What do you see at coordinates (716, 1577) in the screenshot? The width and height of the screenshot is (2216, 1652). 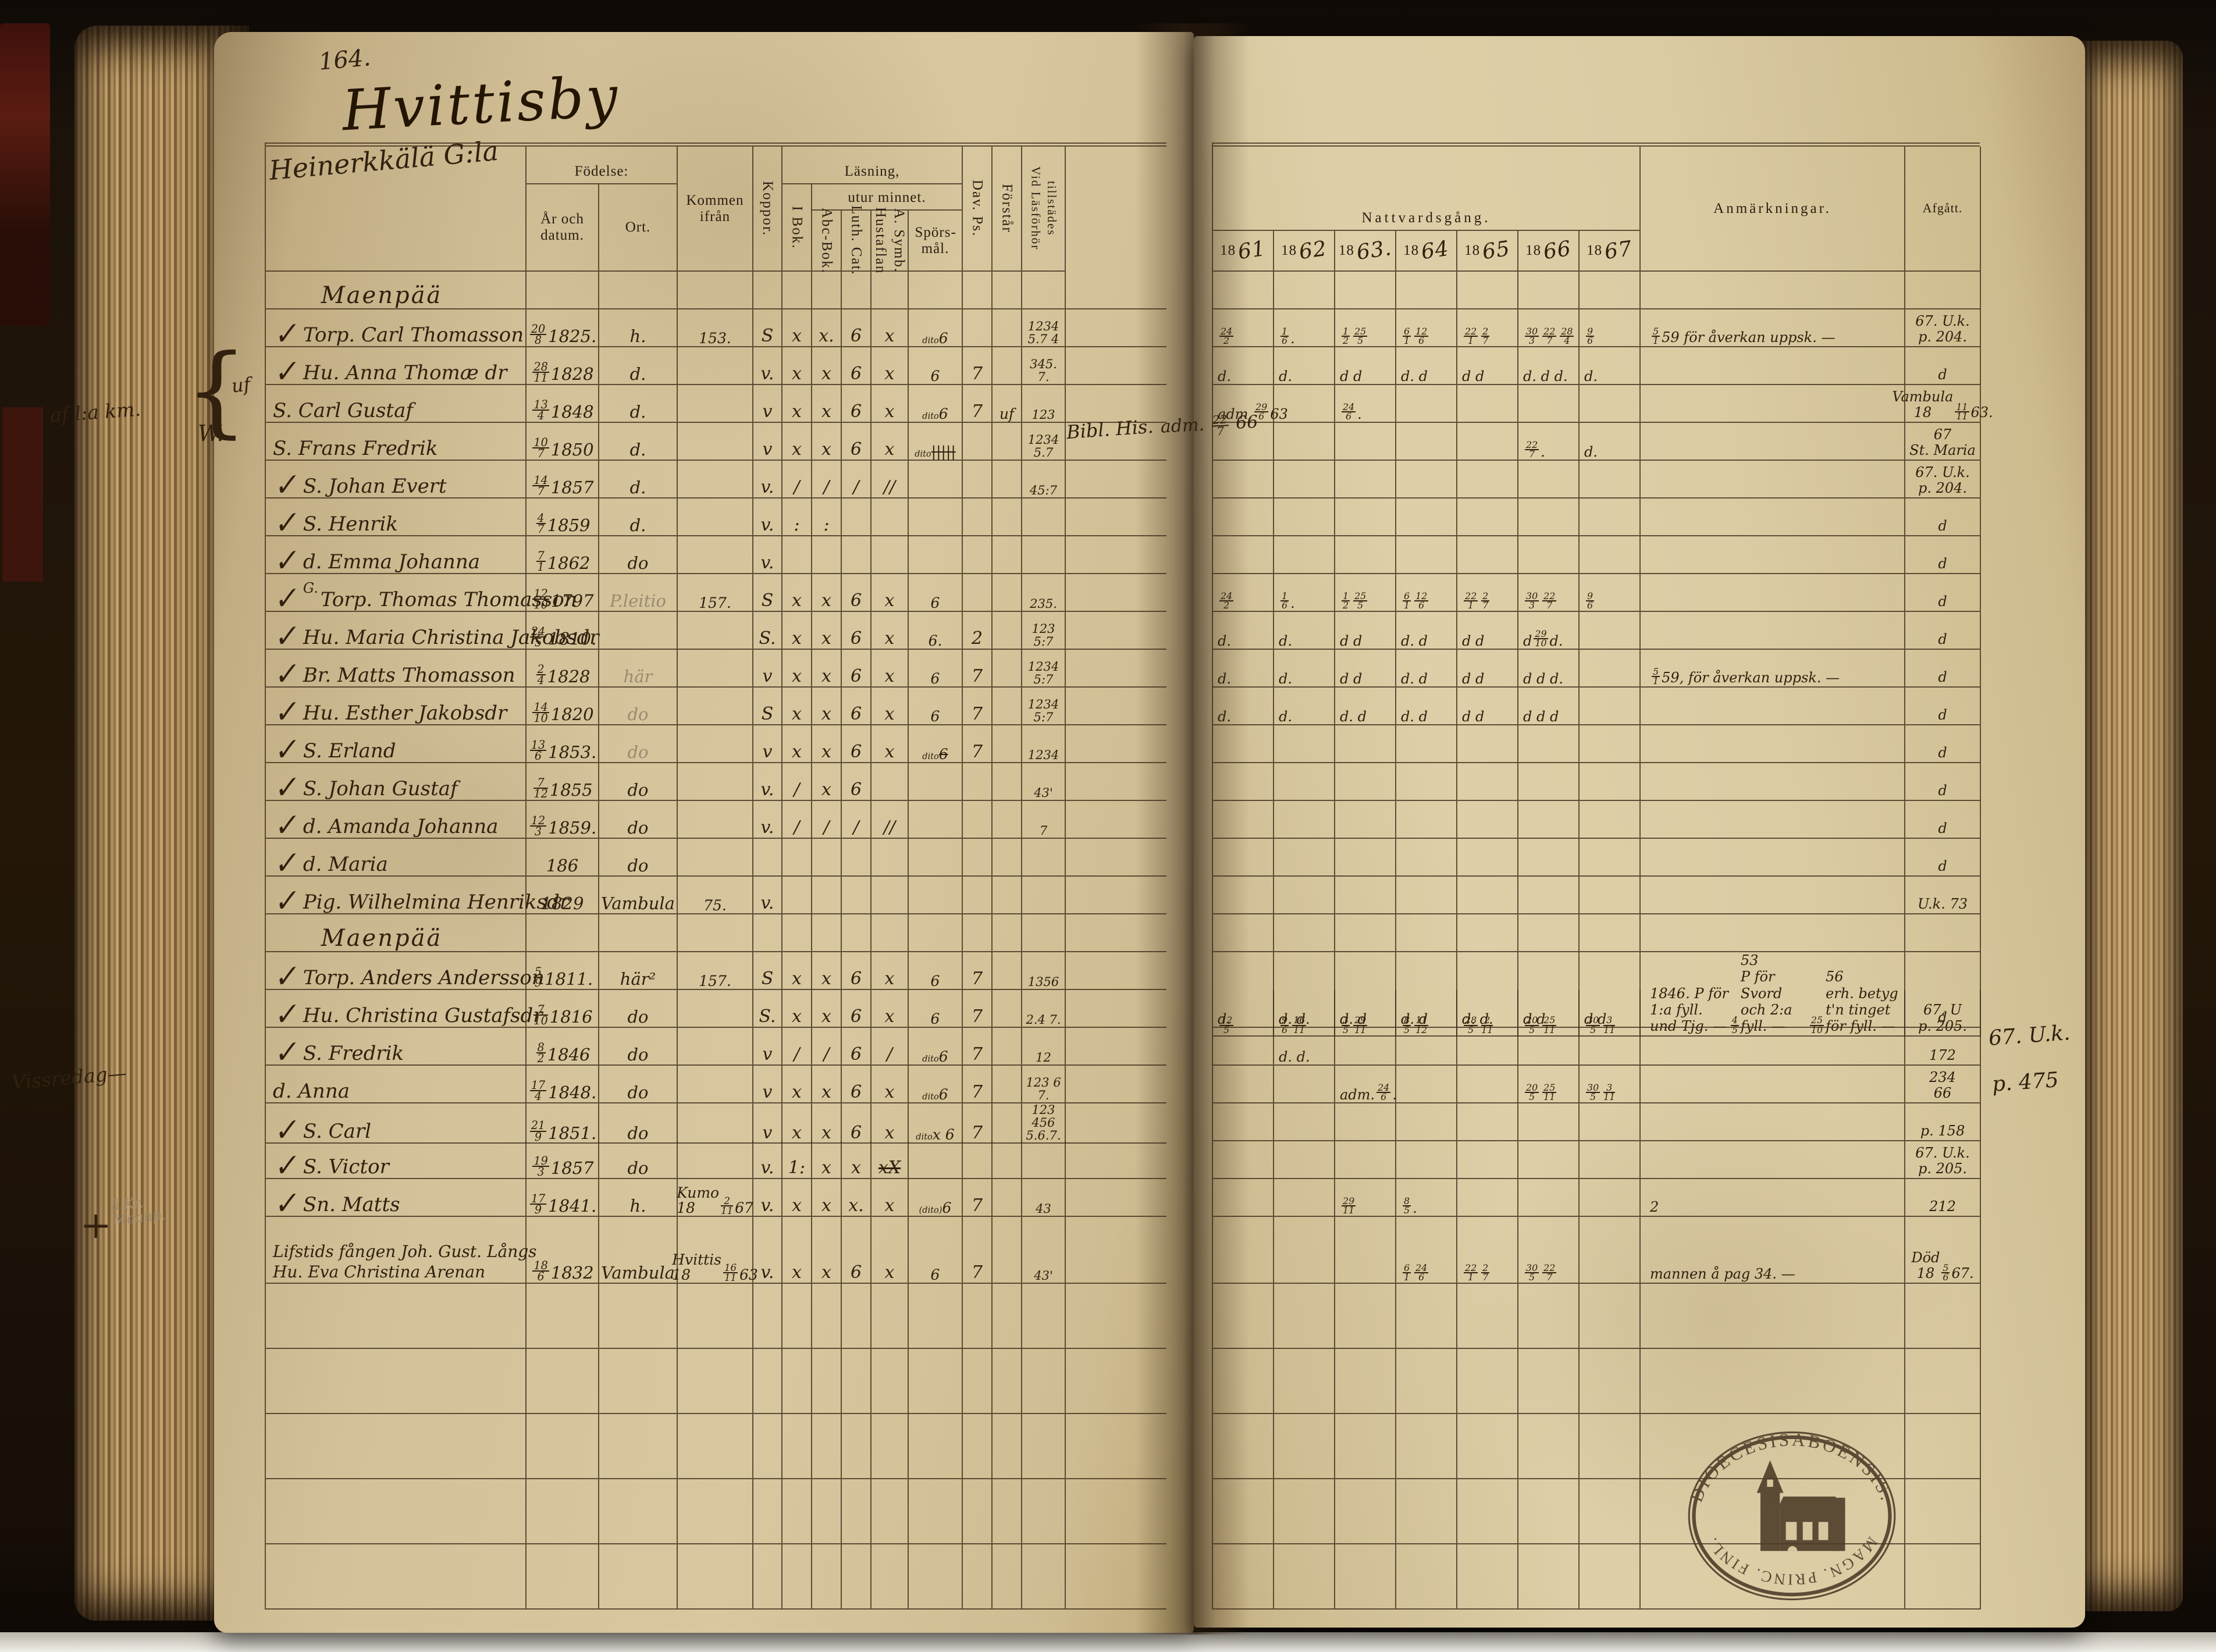 I see `blank-row-left` at bounding box center [716, 1577].